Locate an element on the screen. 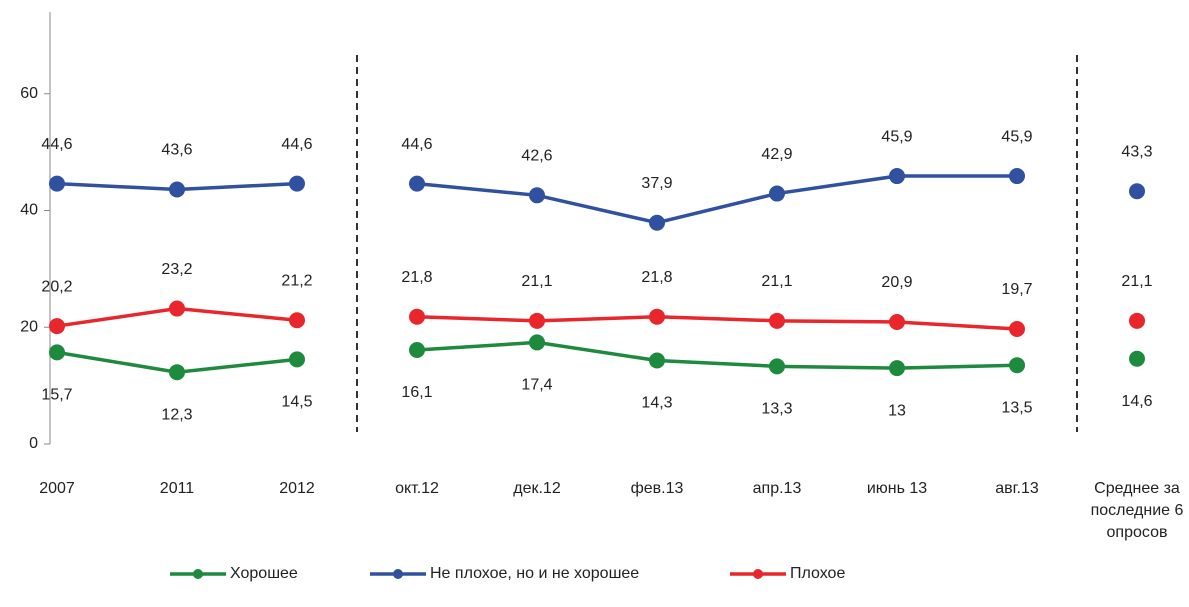 This screenshot has height=607, width=1189. y-tick-label: 20 is located at coordinates (29, 326).